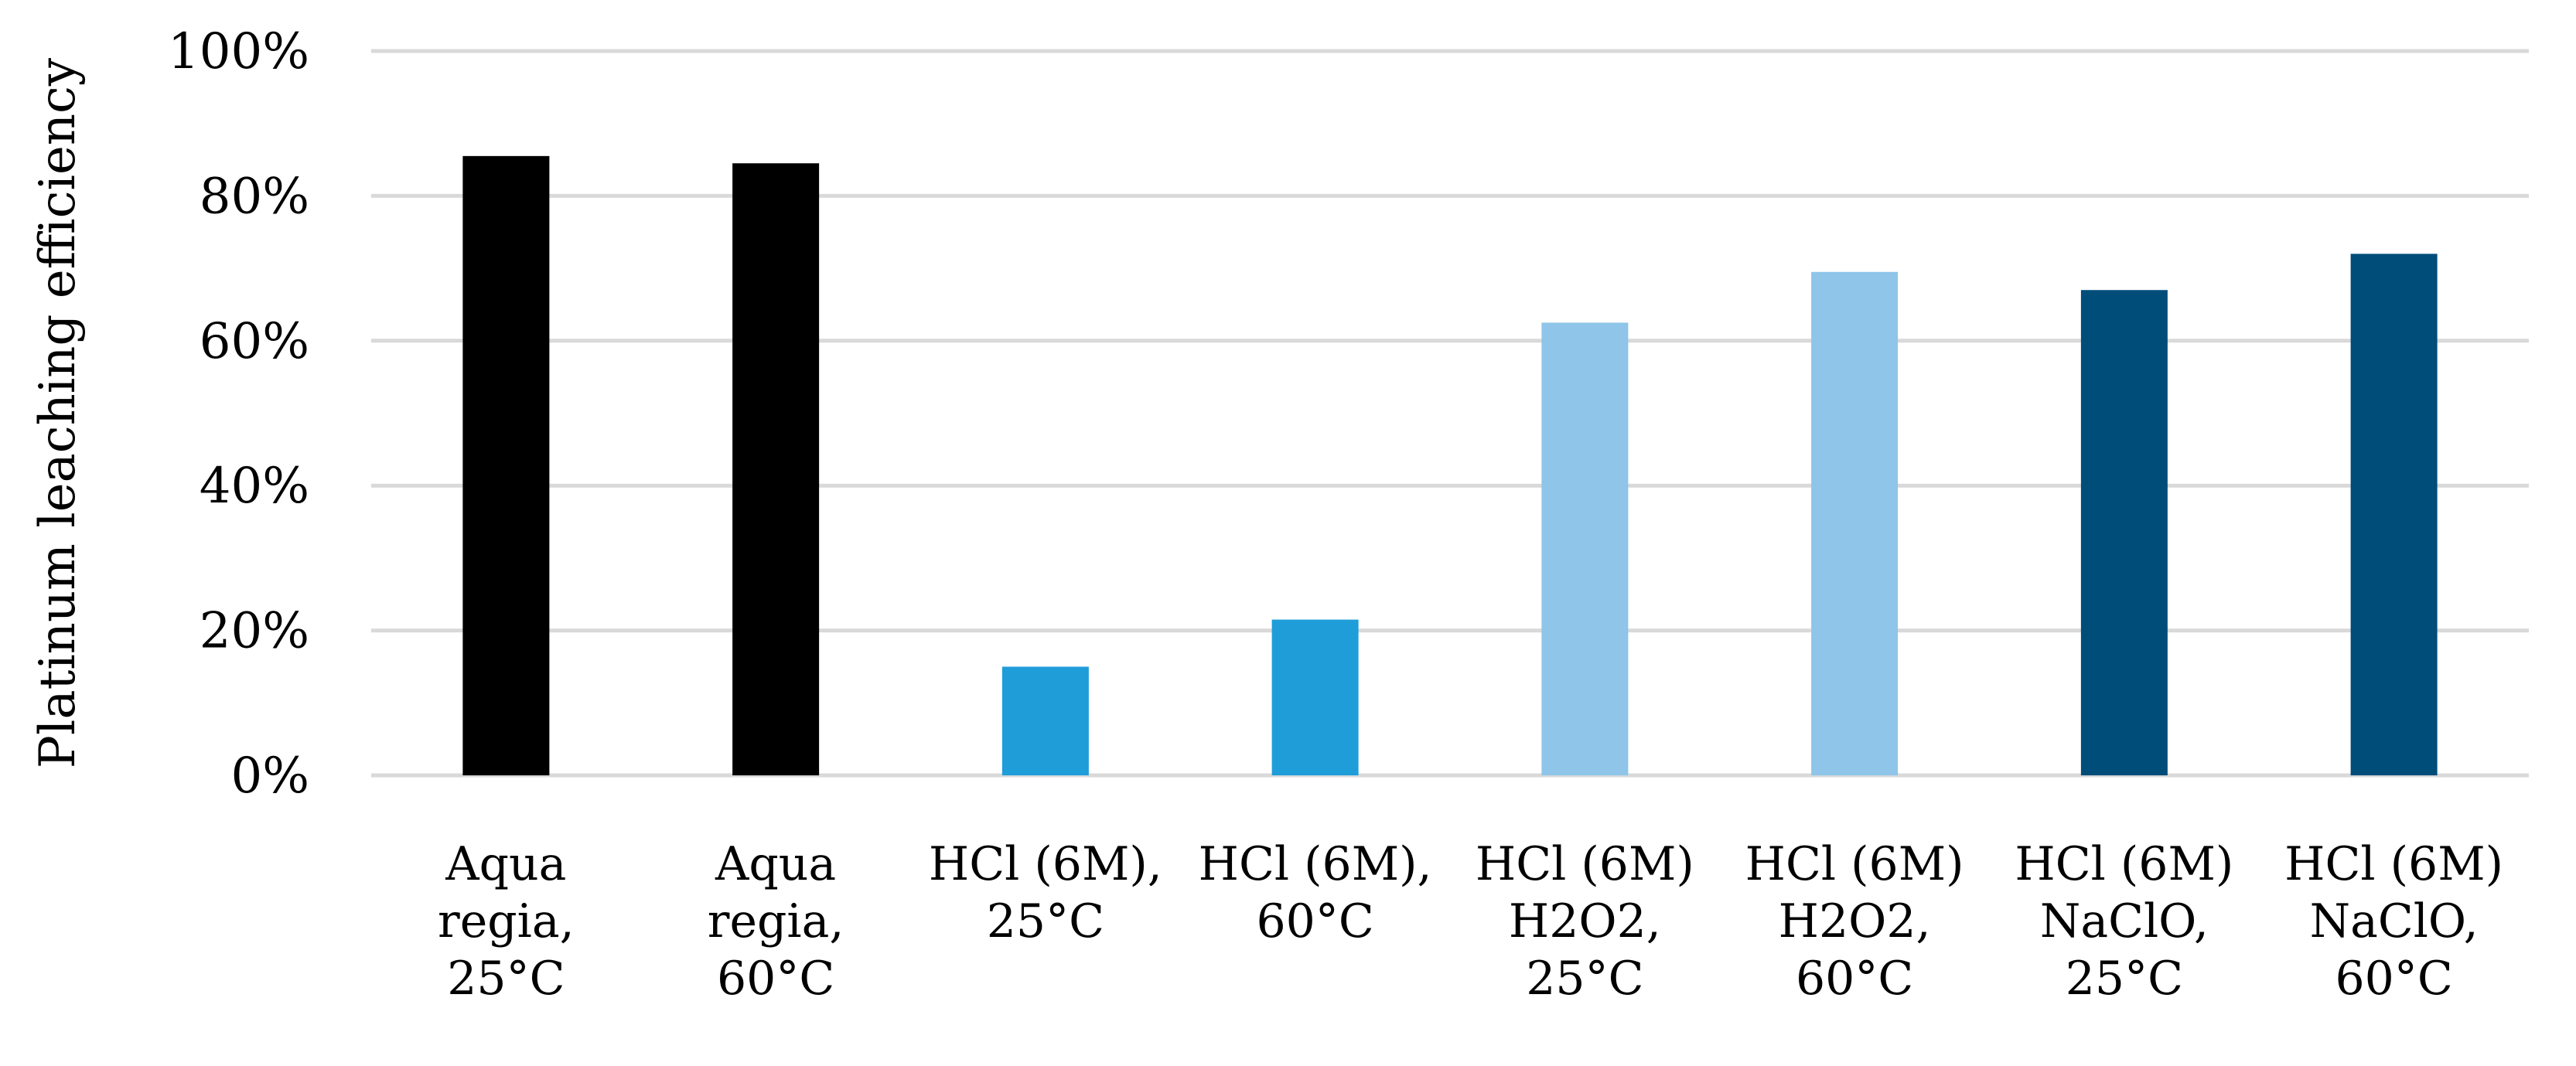 Image resolution: width=2576 pixels, height=1066 pixels. I want to click on y-tick-label: 60%, so click(255, 341).